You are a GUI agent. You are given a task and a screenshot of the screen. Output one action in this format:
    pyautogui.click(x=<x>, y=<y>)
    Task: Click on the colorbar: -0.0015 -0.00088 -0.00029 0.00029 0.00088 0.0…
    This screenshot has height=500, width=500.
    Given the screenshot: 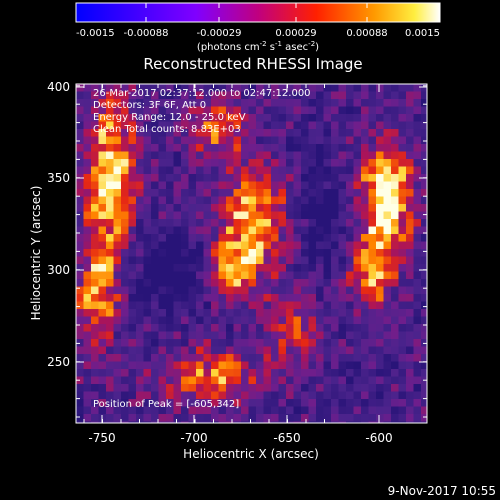 What is the action you would take?
    pyautogui.click(x=258, y=27)
    